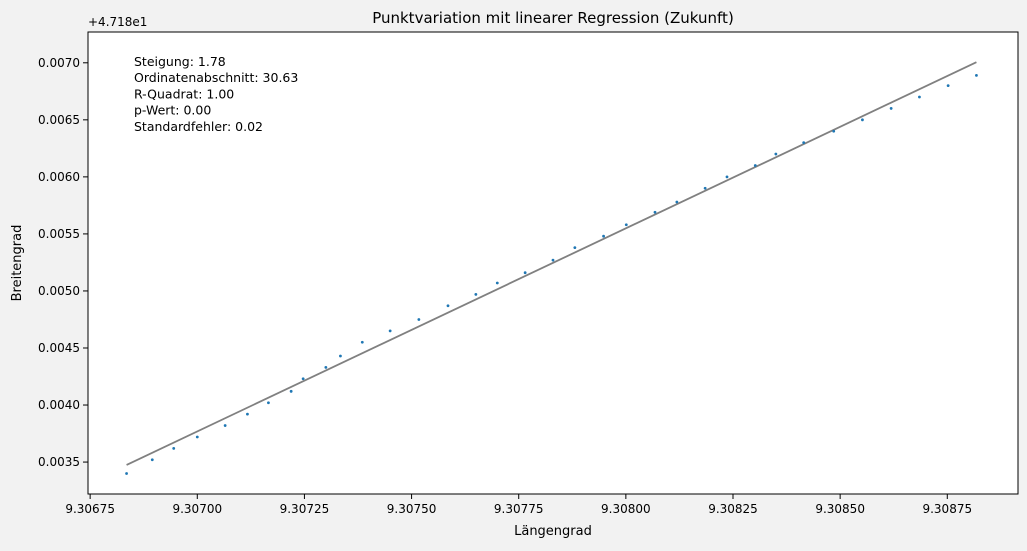 This screenshot has height=551, width=1027. What do you see at coordinates (59, 462) in the screenshot?
I see `y-tick-label: 0.0035` at bounding box center [59, 462].